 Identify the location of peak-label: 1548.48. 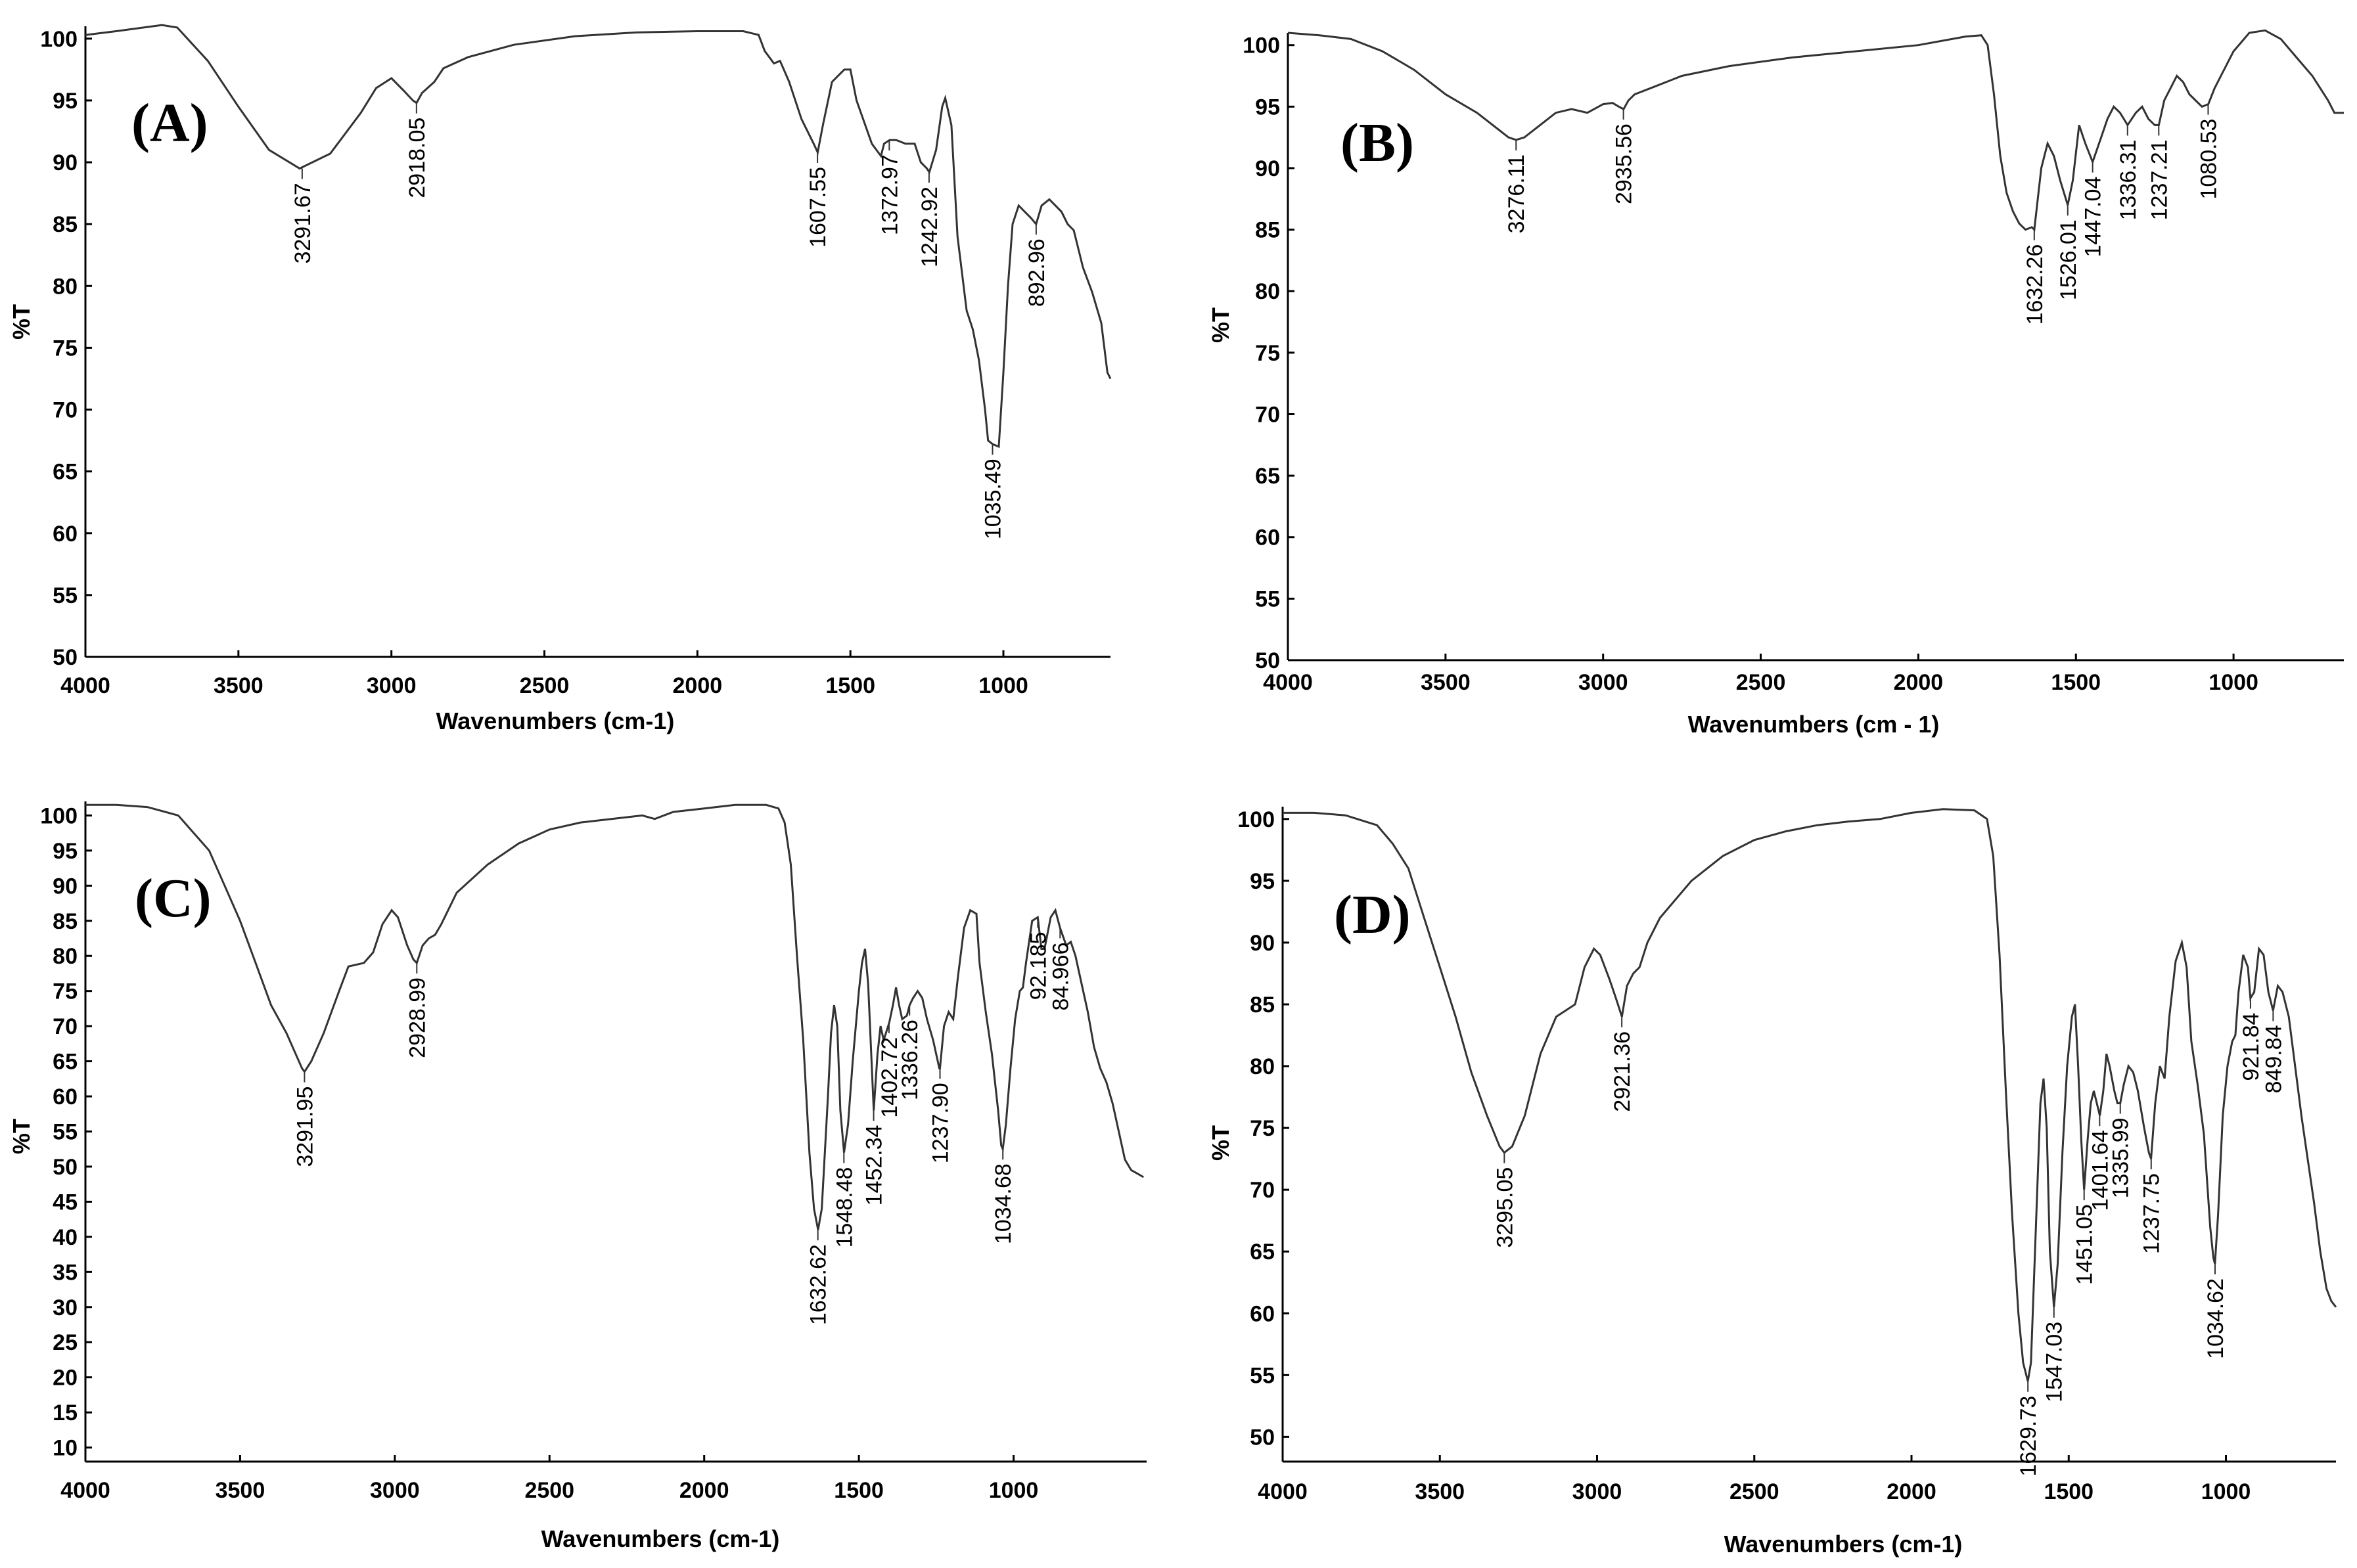
(844, 1207).